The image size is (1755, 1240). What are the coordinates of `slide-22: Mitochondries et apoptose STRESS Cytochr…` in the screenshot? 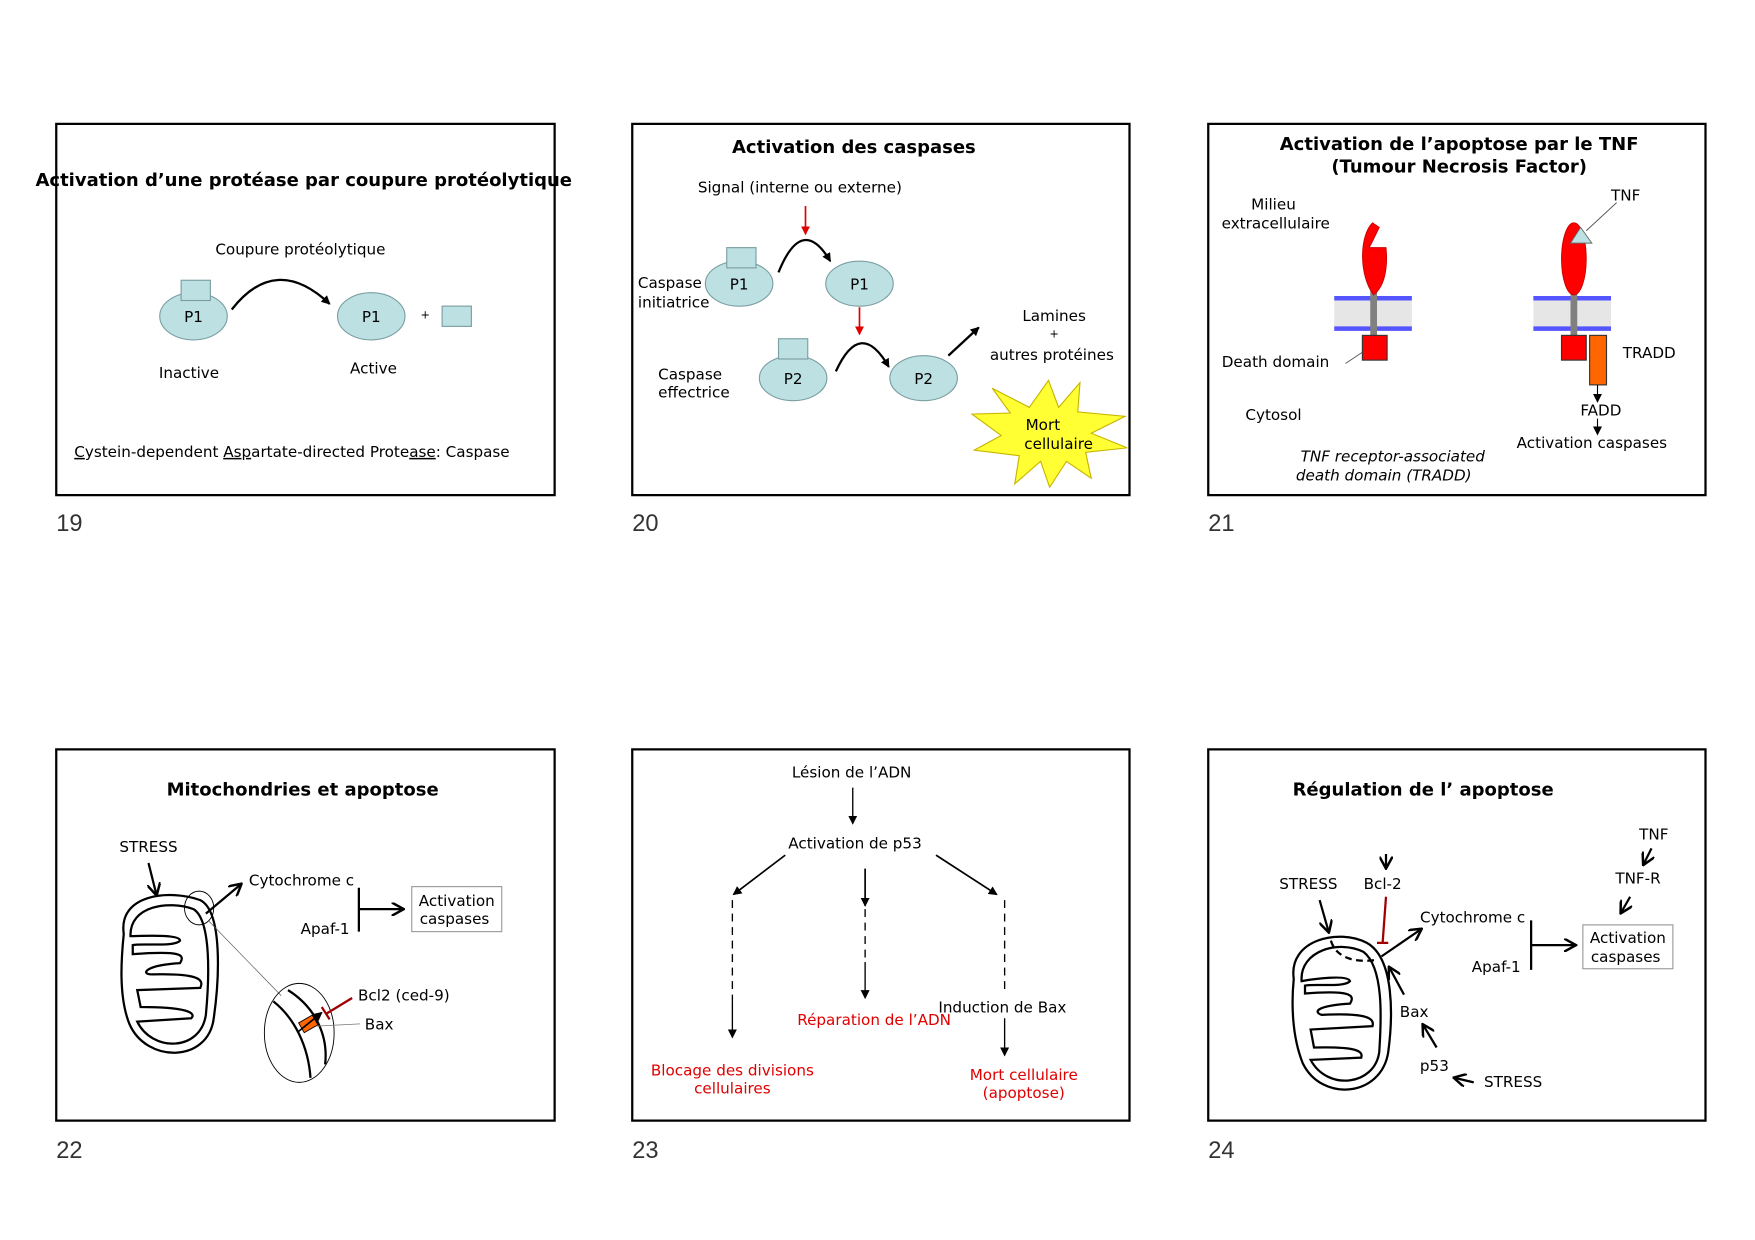 It's located at (305, 956).